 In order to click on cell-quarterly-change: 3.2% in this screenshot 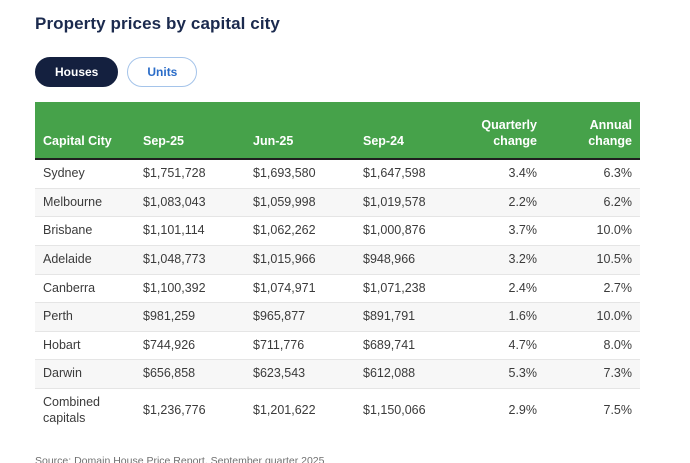, I will do `click(505, 259)`.